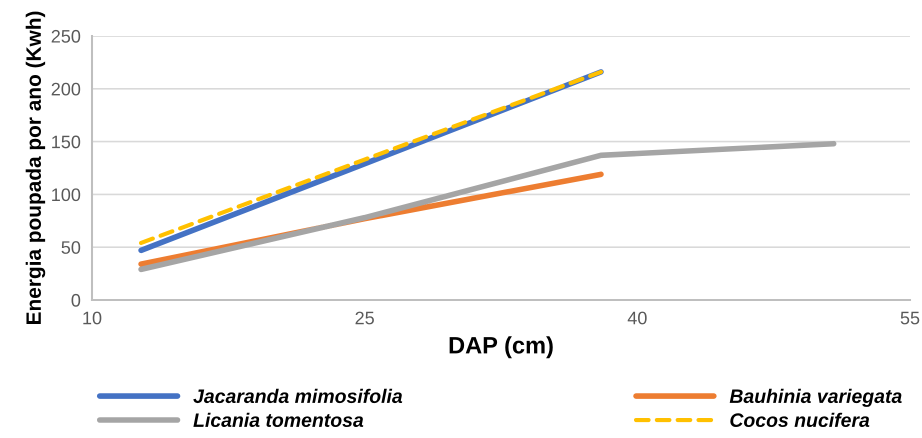  What do you see at coordinates (66, 195) in the screenshot?
I see `y-tick-label: 100` at bounding box center [66, 195].